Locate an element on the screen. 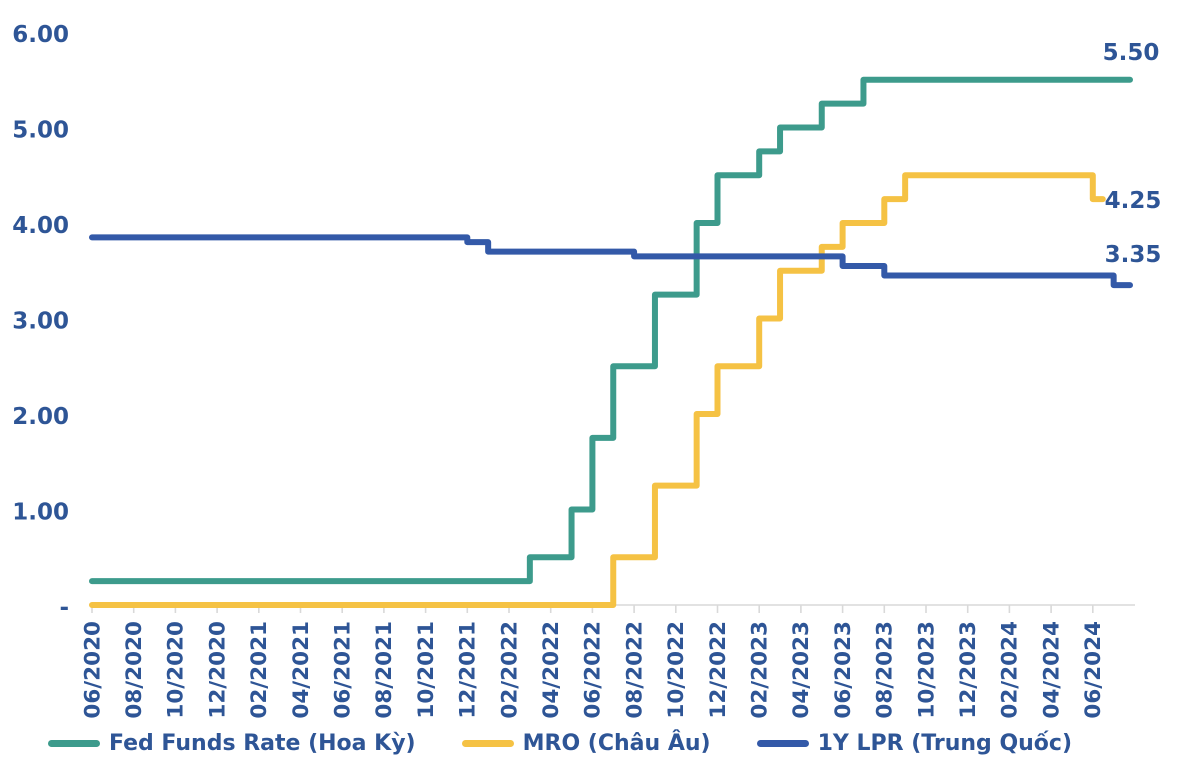 The image size is (1200, 783). x-axis-tick-label: 06/2024 is located at coordinates (1093, 670).